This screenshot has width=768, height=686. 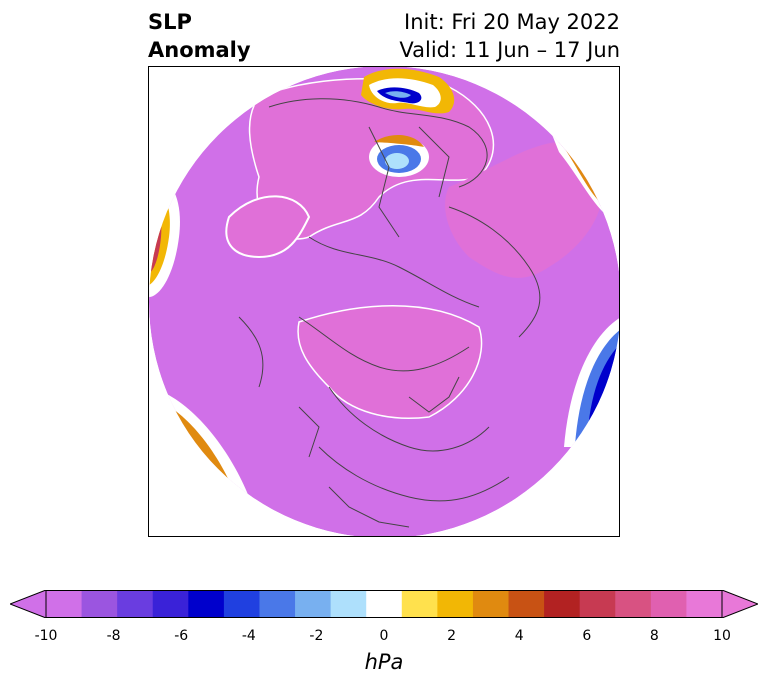 I want to click on title-slp: SLP, so click(x=170, y=22).